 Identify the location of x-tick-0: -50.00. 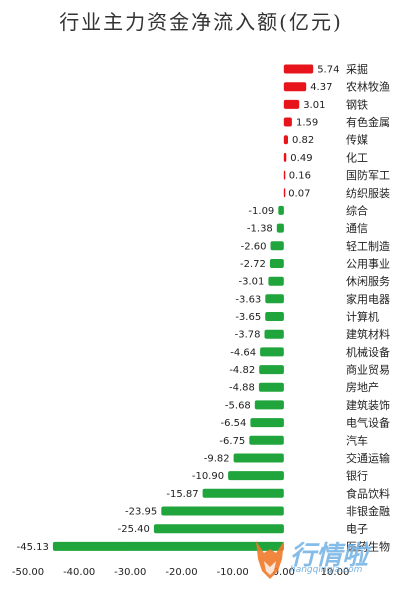
(28, 572).